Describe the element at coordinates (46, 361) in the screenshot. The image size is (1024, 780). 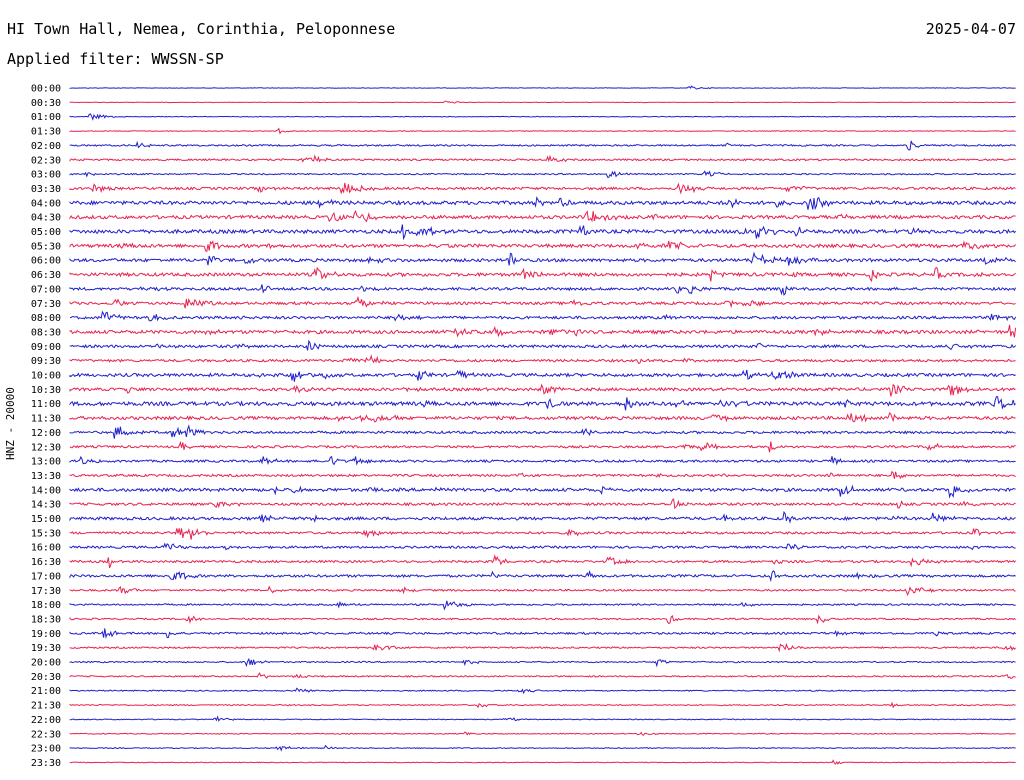
I see `row-time-label: 09:30` at that location.